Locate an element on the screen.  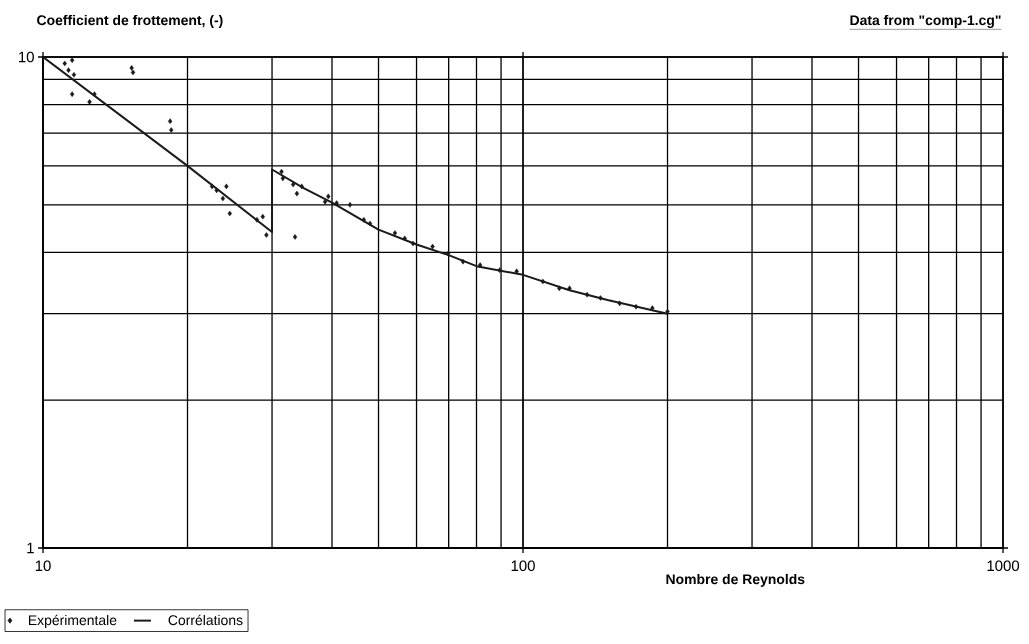
x-axis-title: Nombre de Reynolds is located at coordinates (735, 580).